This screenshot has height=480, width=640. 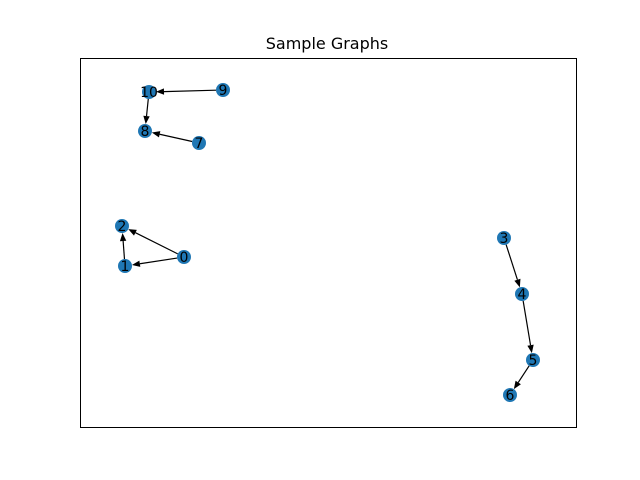 I want to click on node-label: 9, so click(x=223, y=91).